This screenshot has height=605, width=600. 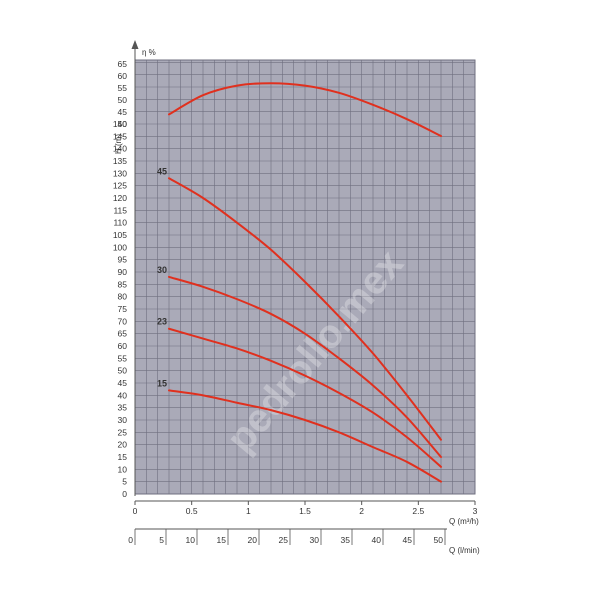 I want to click on head-tick-label: 60, so click(x=123, y=346).